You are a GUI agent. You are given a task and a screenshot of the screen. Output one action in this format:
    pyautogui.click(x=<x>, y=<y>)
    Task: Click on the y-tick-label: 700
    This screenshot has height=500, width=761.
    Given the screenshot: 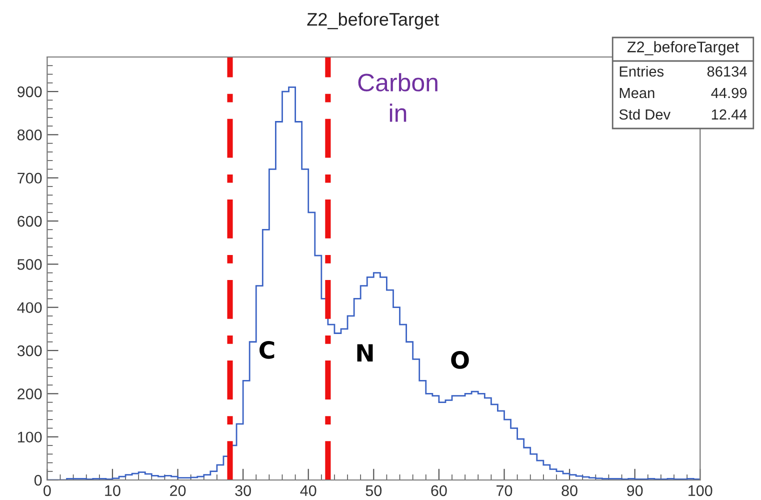 What is the action you would take?
    pyautogui.click(x=30, y=178)
    